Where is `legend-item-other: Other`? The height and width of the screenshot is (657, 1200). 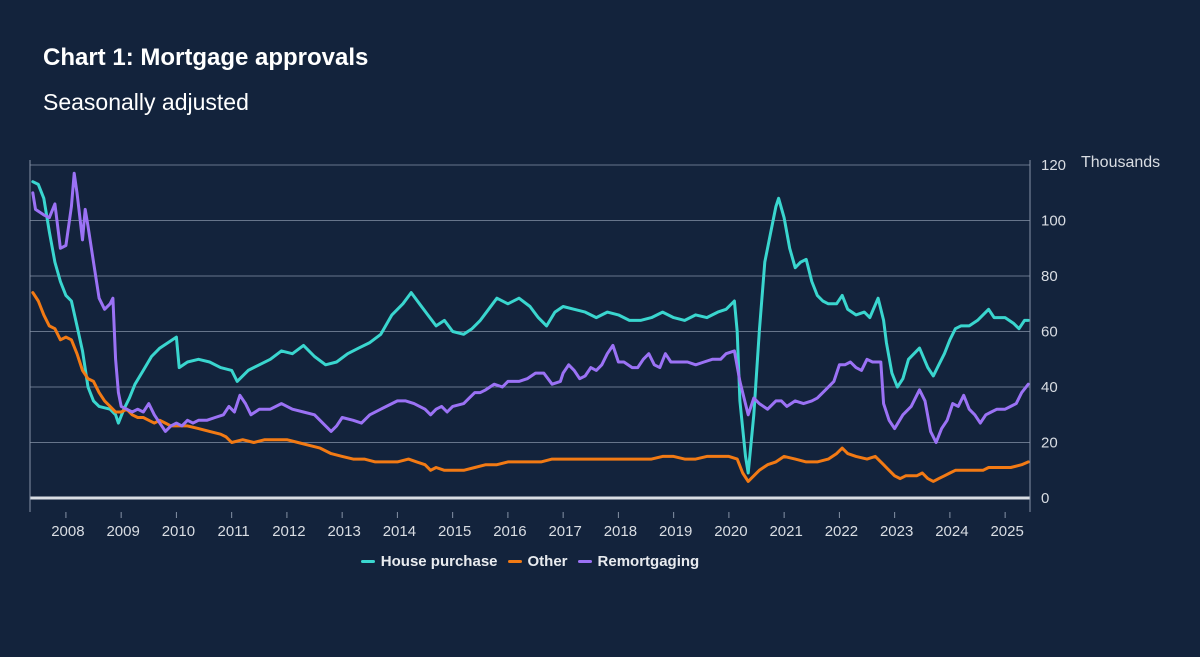
legend-item-other: Other is located at coordinates (537, 561).